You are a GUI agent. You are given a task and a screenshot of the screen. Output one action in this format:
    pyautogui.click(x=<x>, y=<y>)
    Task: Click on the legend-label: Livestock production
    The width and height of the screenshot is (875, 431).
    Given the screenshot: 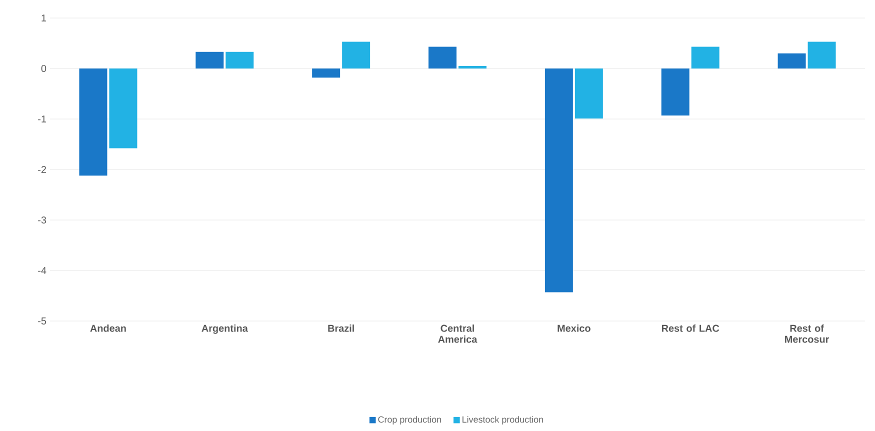 What is the action you would take?
    pyautogui.click(x=502, y=420)
    